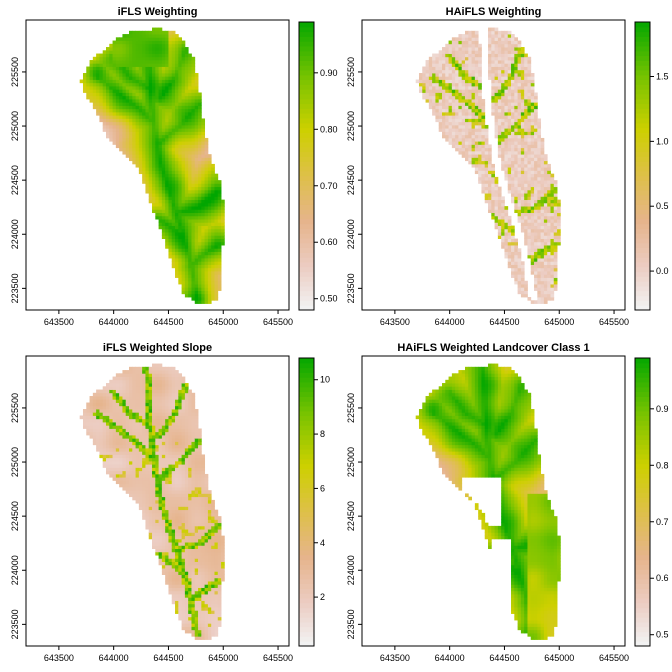 The image size is (672, 672). Describe the element at coordinates (351, 288) in the screenshot. I see `y-tick-label: 223500` at that location.